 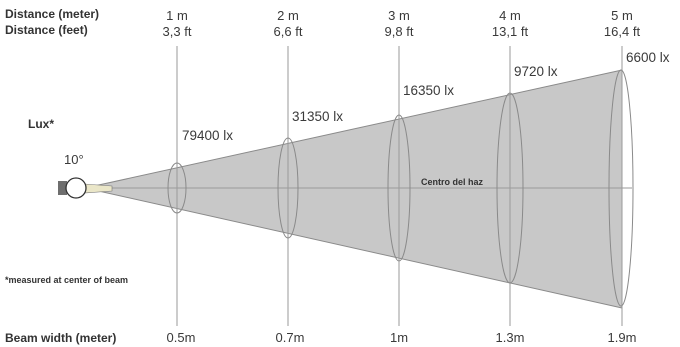 What do you see at coordinates (46, 30) in the screenshot?
I see `distance-feet-label: Distance (feet)` at bounding box center [46, 30].